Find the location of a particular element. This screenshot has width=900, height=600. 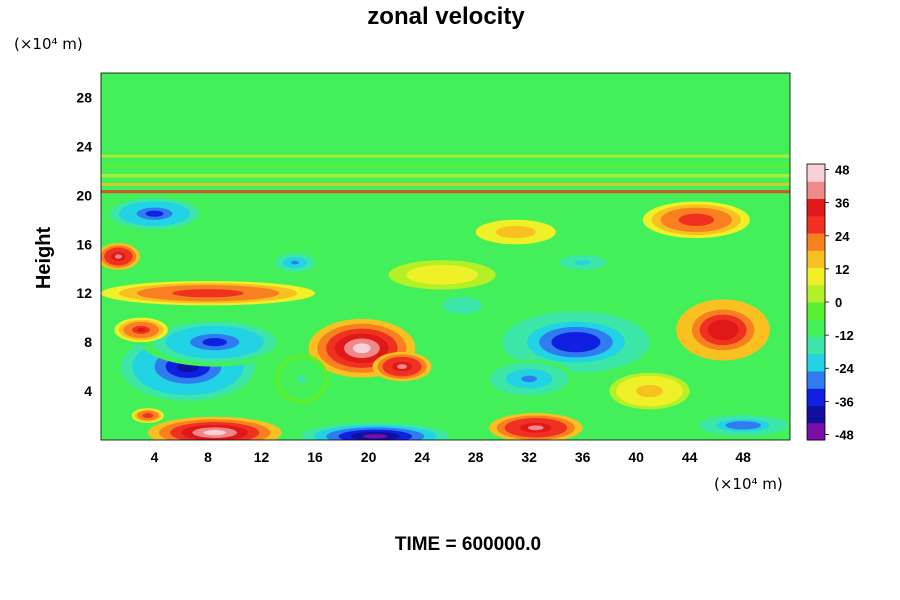

x-tick-label: 48 is located at coordinates (743, 457).